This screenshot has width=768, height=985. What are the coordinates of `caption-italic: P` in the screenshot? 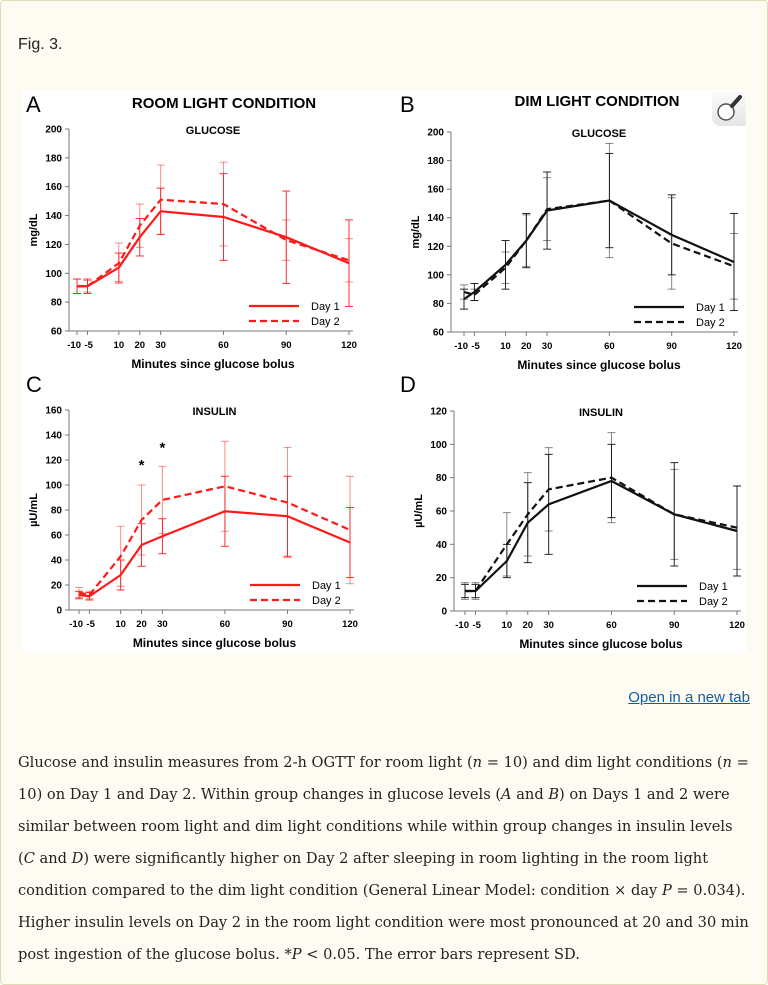 It's located at (666, 890).